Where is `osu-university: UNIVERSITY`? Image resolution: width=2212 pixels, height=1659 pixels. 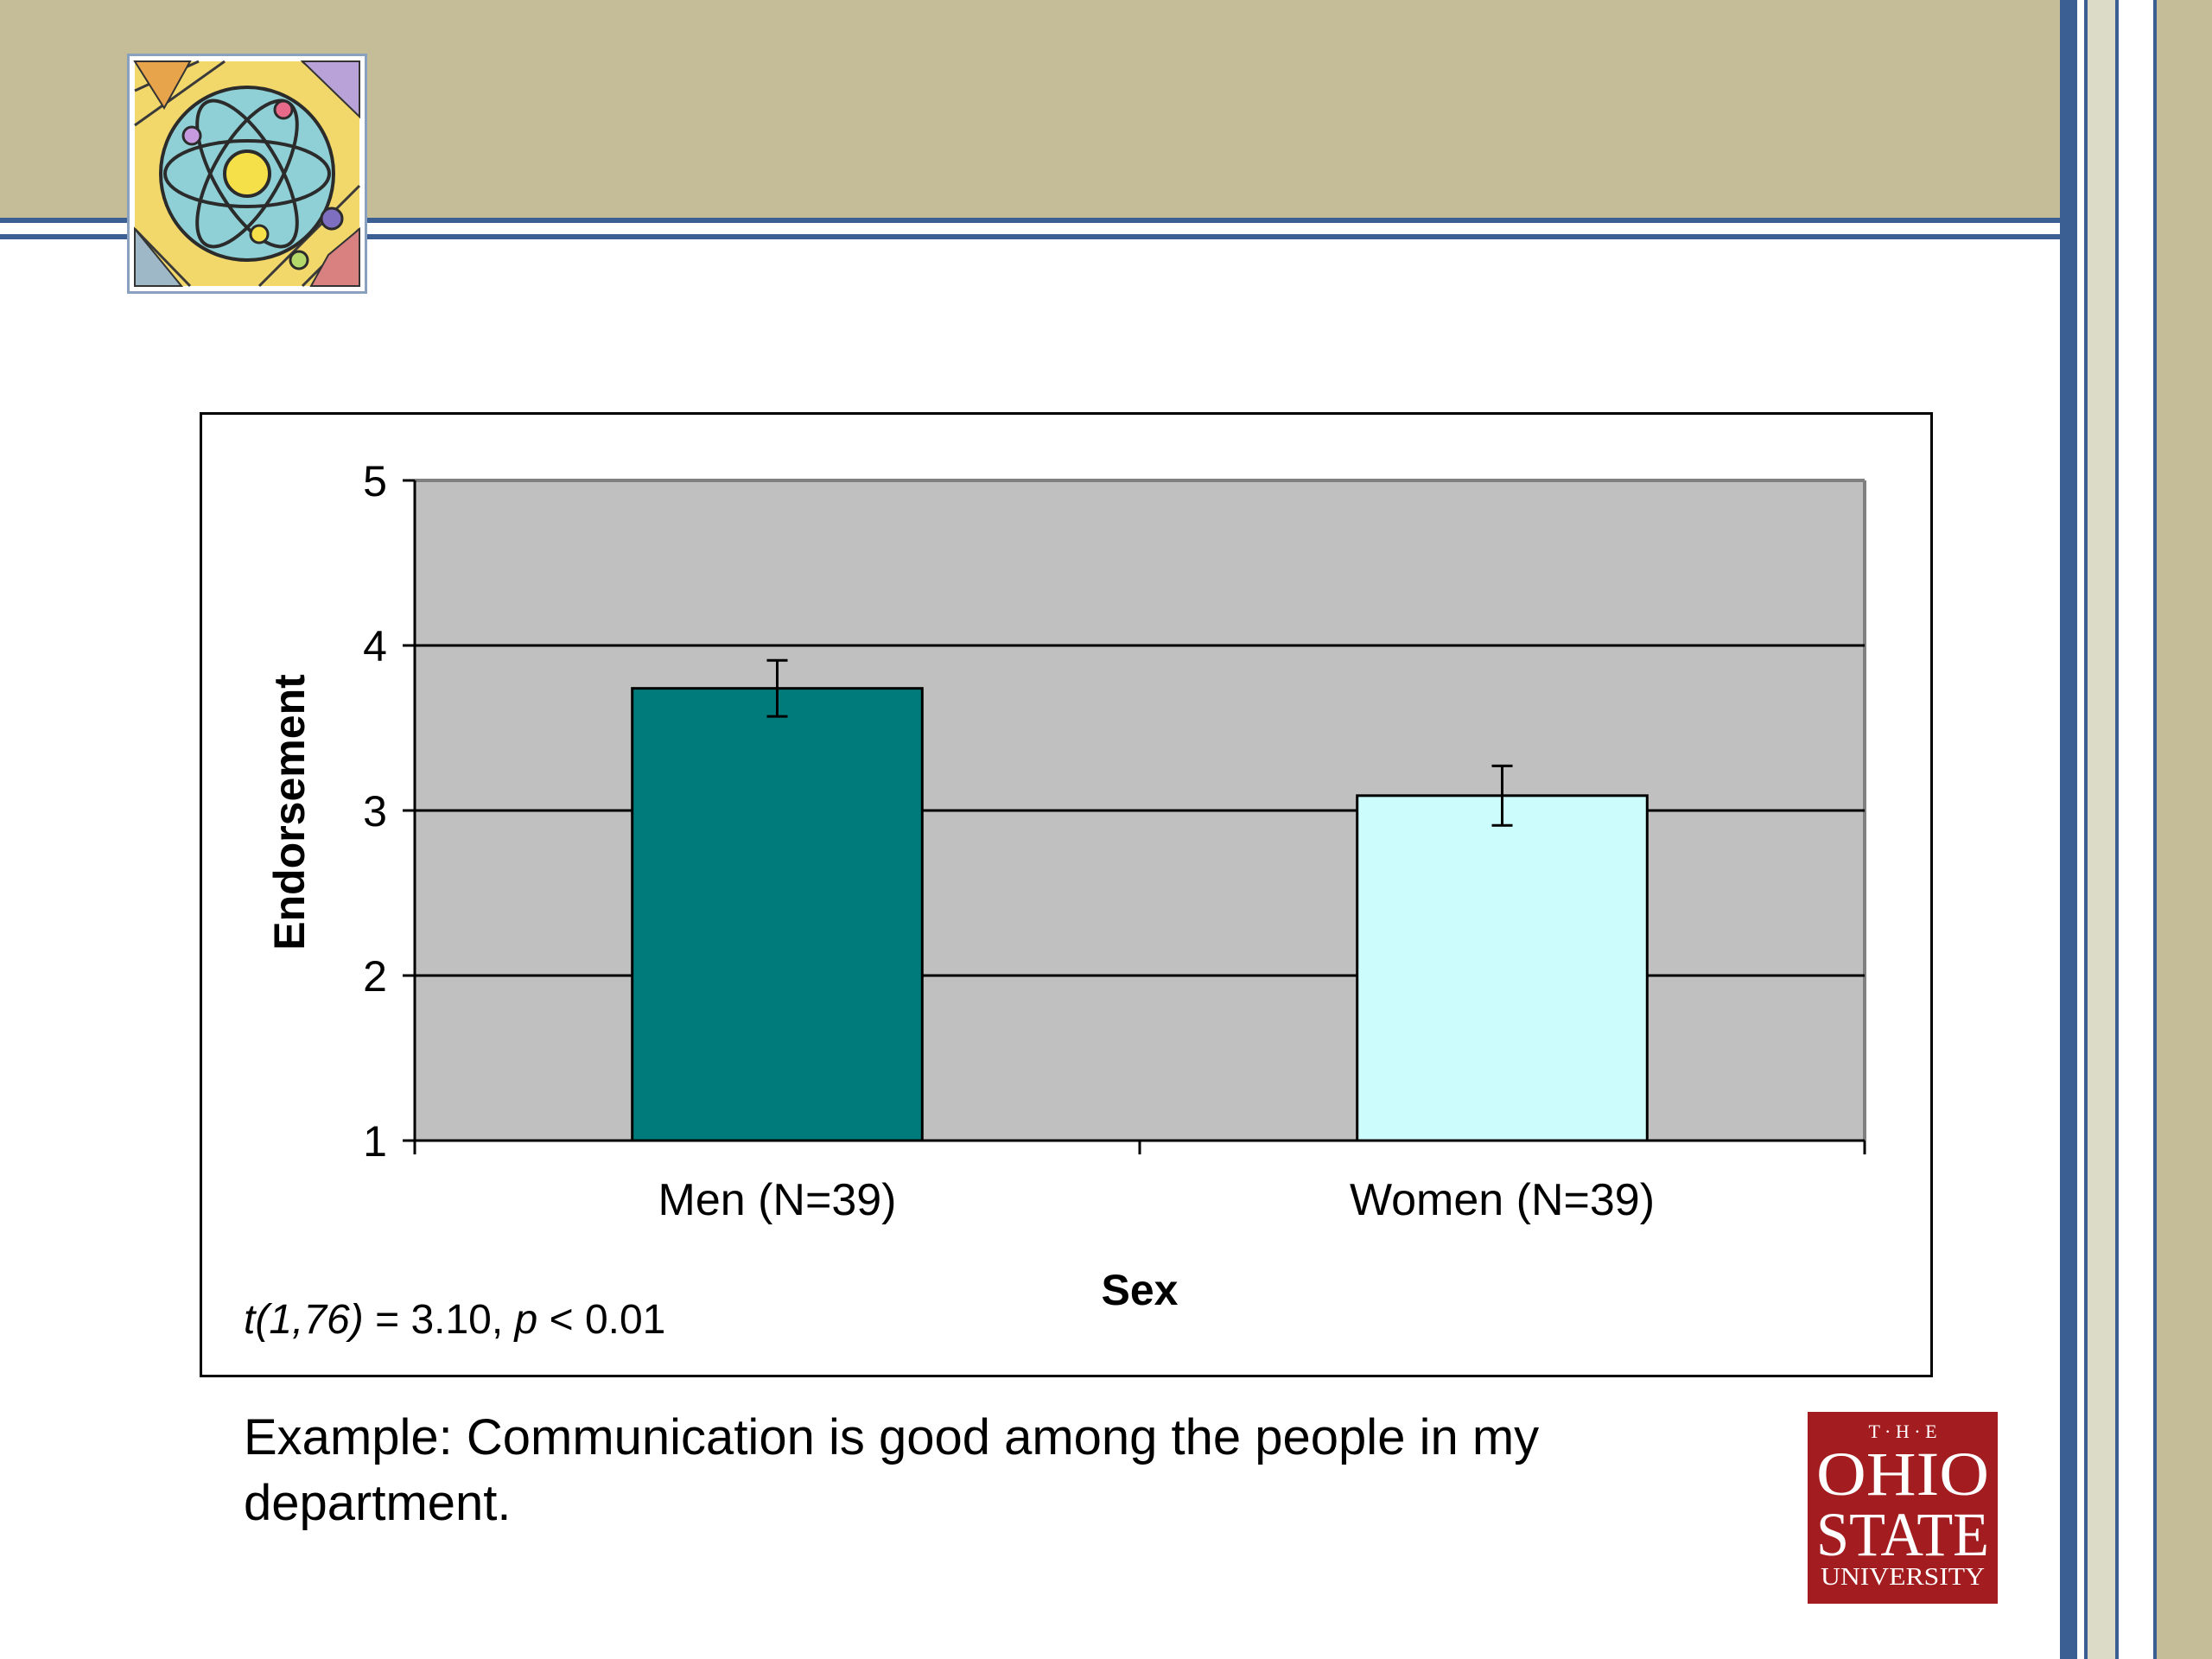
osu-university: UNIVERSITY is located at coordinates (1903, 1577).